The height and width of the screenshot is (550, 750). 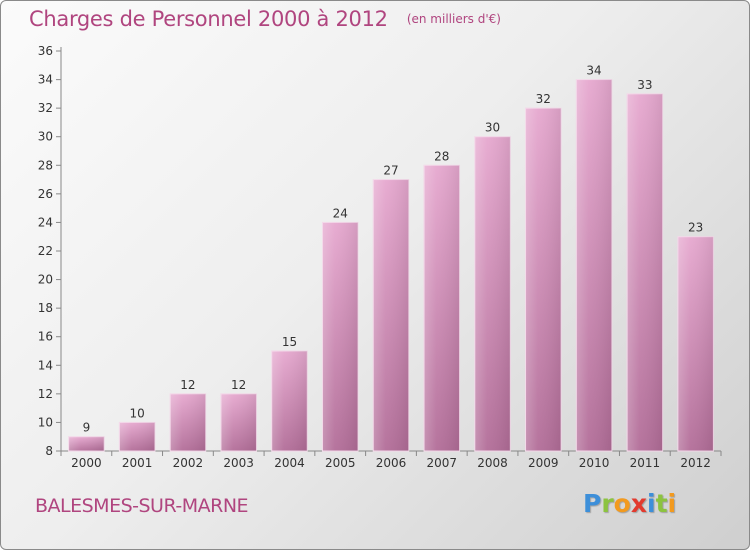 What do you see at coordinates (87, 428) in the screenshot?
I see `data-label-2000: 9` at bounding box center [87, 428].